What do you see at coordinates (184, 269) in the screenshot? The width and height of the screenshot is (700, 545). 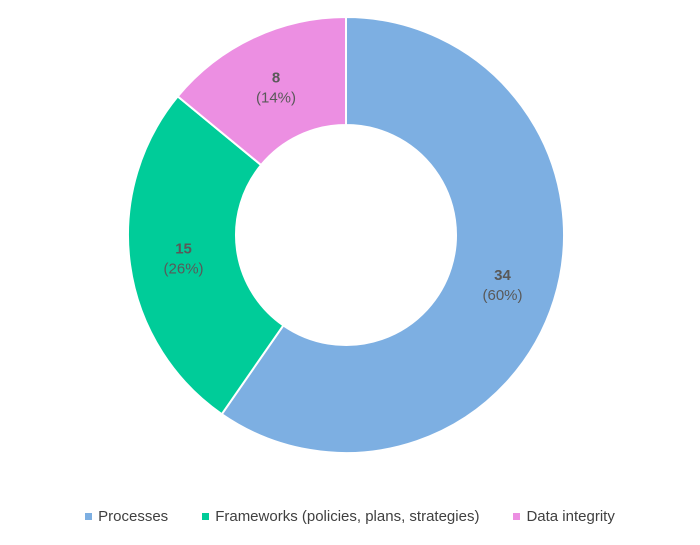 I see `slice-percent-label-frameworks: (26%)` at bounding box center [184, 269].